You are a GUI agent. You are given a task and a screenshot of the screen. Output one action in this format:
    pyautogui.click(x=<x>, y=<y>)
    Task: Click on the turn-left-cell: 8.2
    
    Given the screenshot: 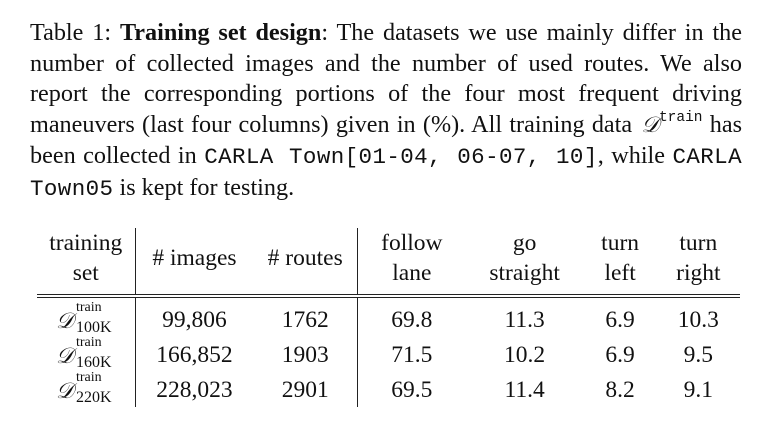 What is the action you would take?
    pyautogui.click(x=620, y=389)
    